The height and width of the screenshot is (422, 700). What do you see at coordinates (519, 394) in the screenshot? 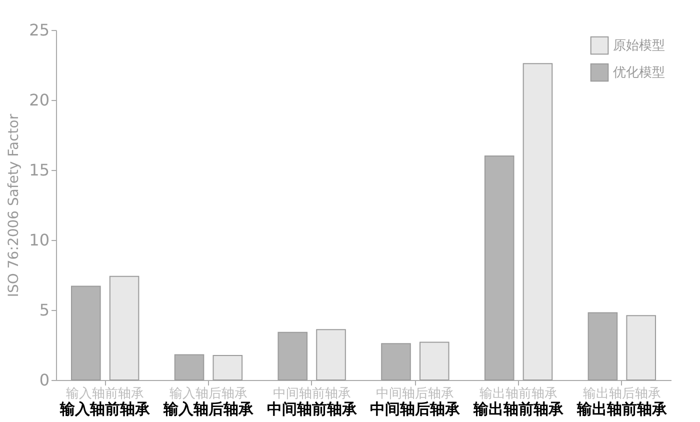
I see `x-tick-label: 输出轴前轴承` at bounding box center [519, 394].